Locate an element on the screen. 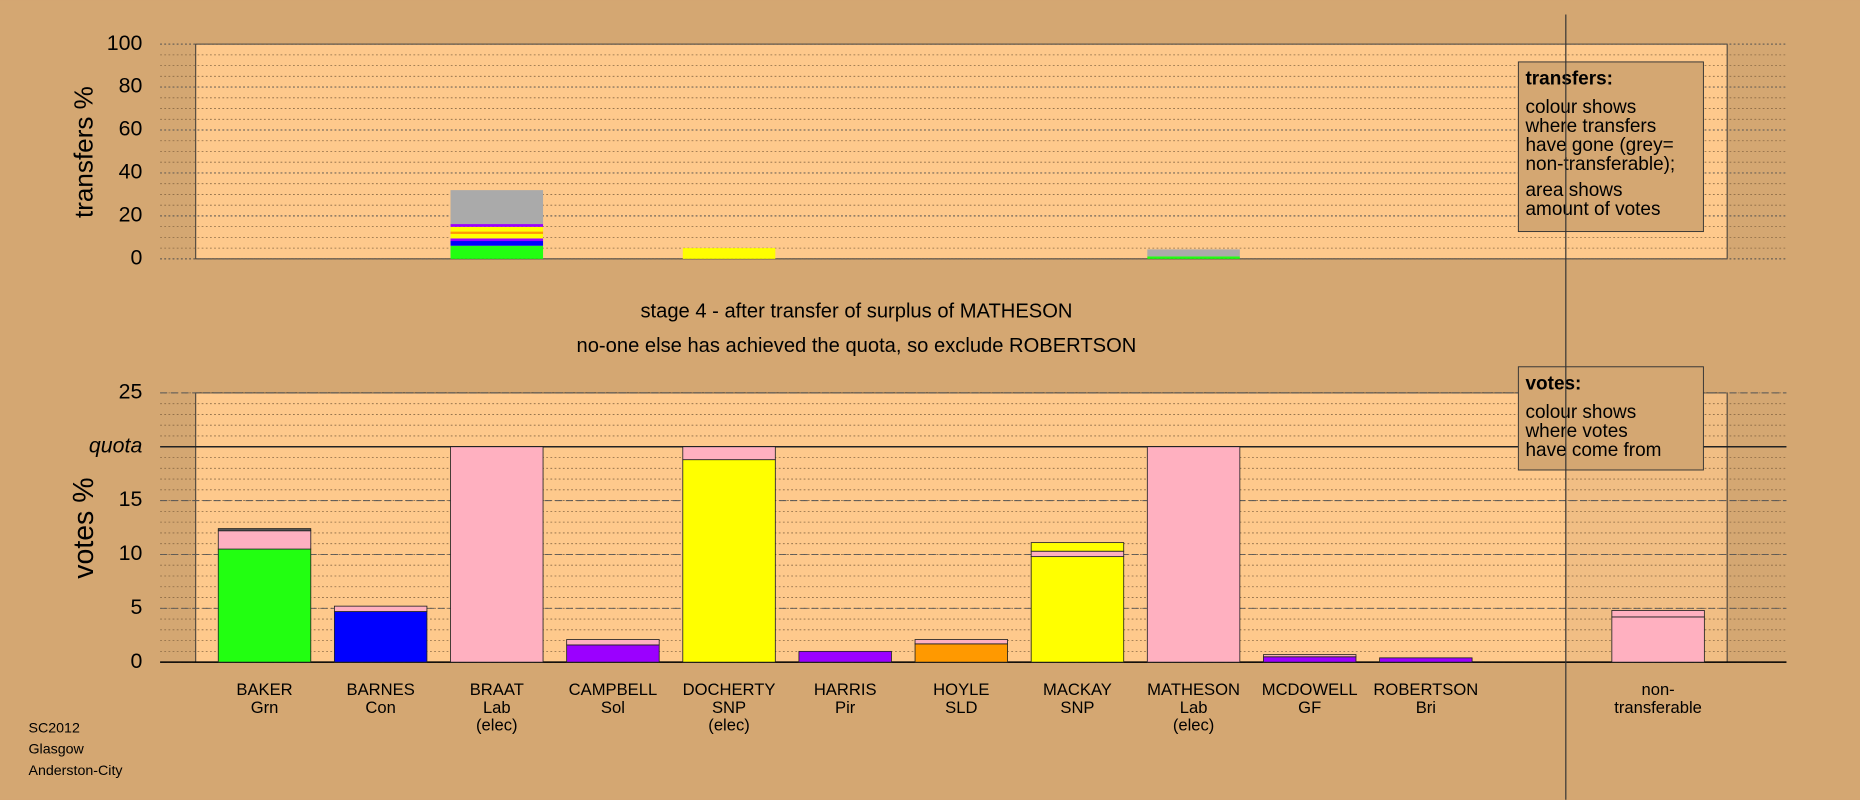 The height and width of the screenshot is (800, 1860). y-axis-label: votes % is located at coordinates (84, 528).